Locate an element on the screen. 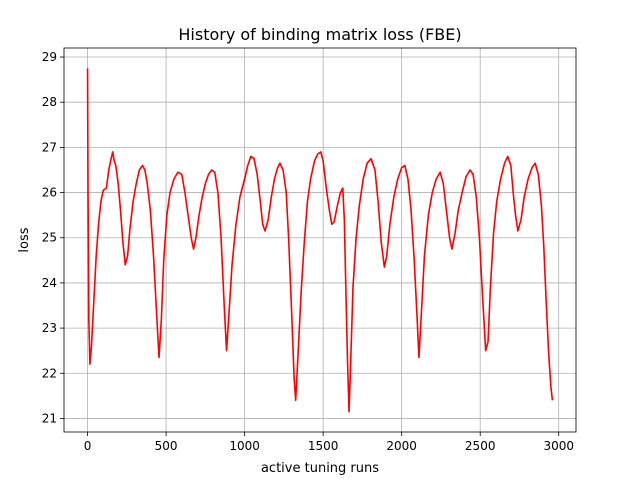 This screenshot has width=640, height=480. y-tick-label: 22 is located at coordinates (49, 373).